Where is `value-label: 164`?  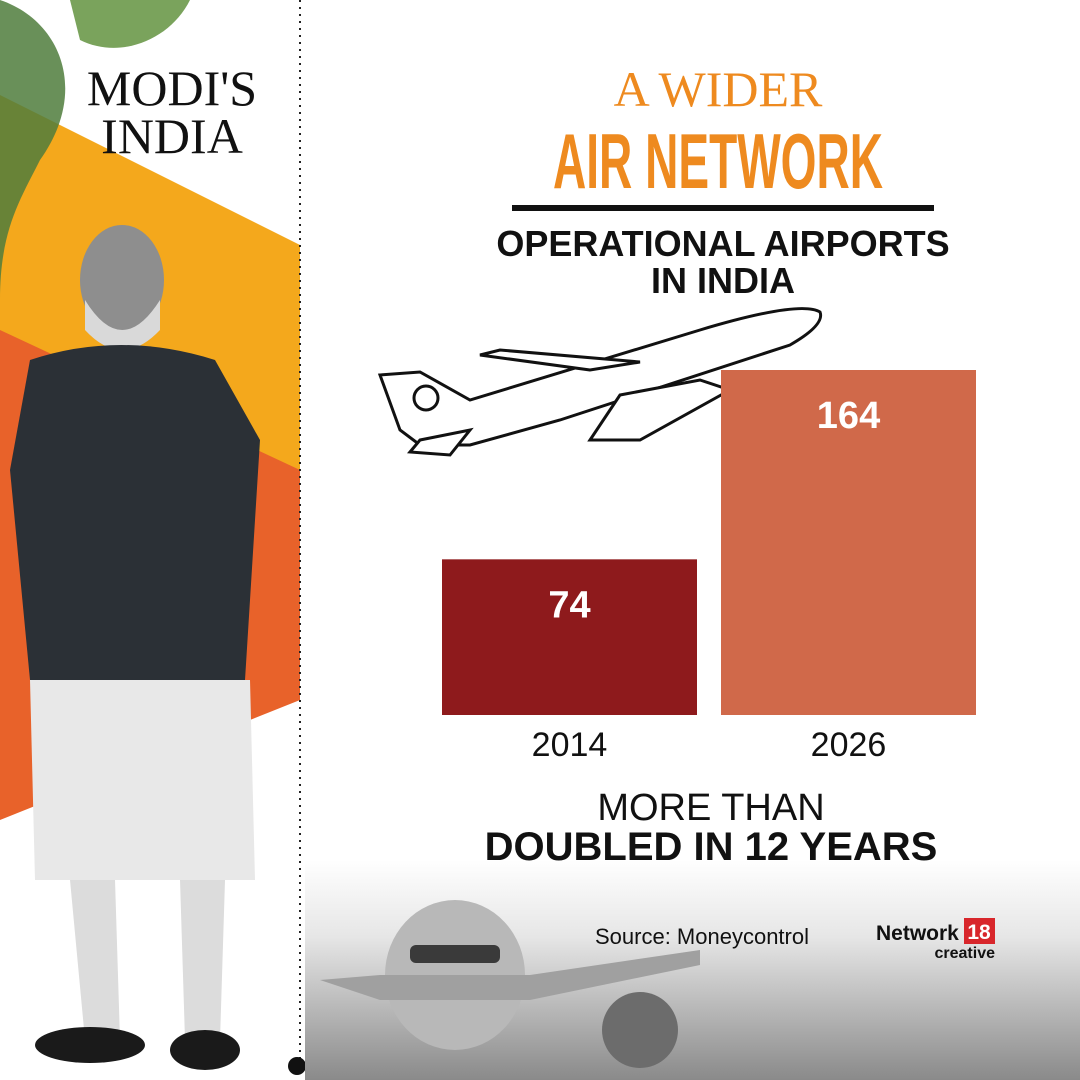
value-label: 164 is located at coordinates (848, 416).